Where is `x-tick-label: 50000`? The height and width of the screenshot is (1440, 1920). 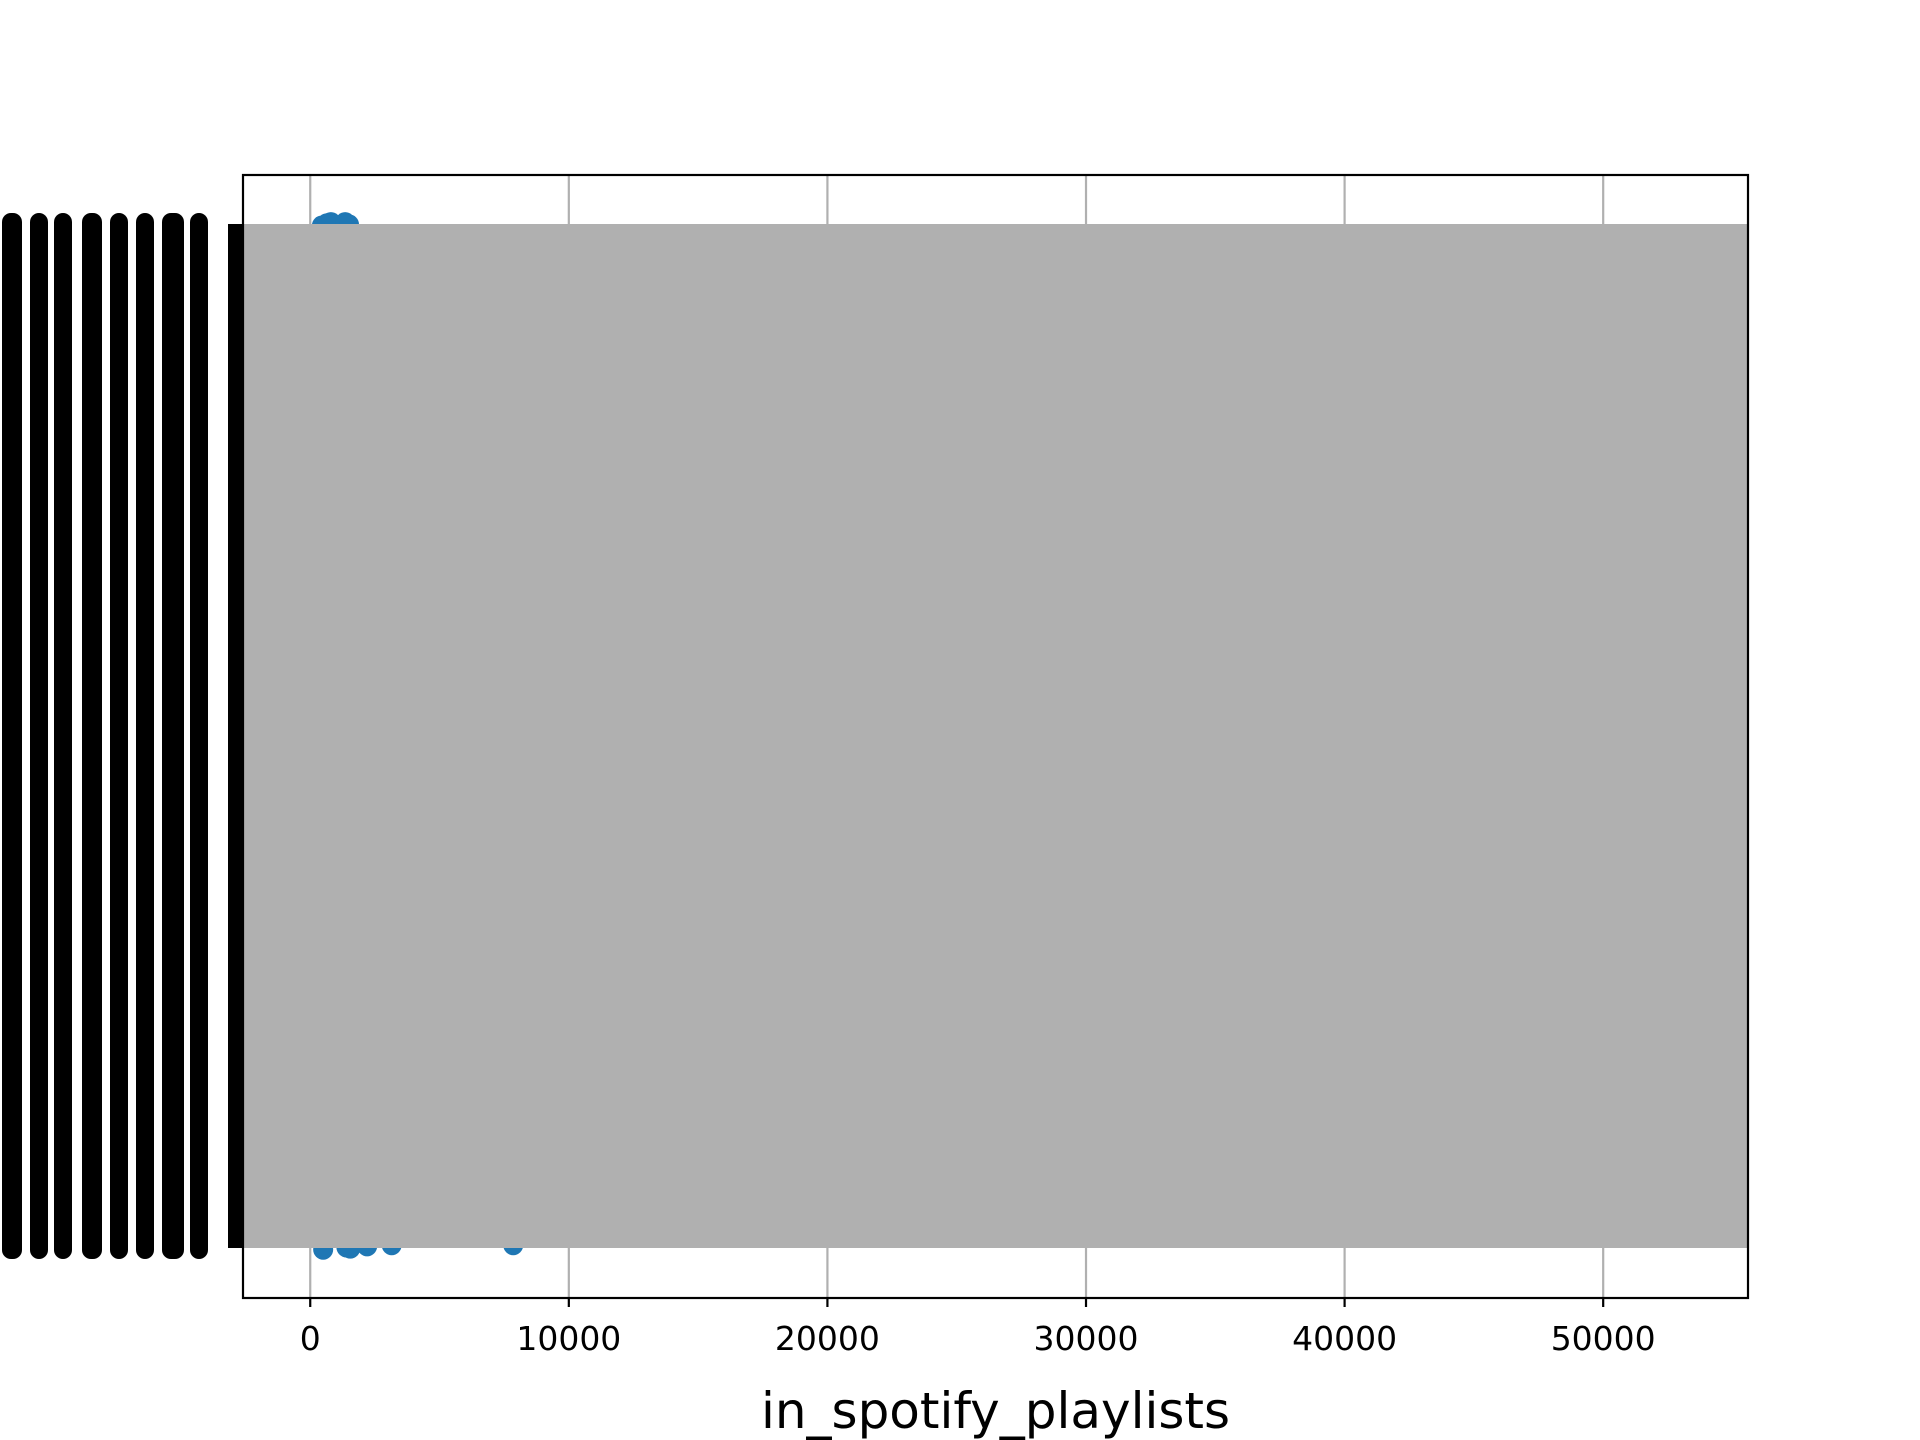 x-tick-label: 50000 is located at coordinates (1603, 1338).